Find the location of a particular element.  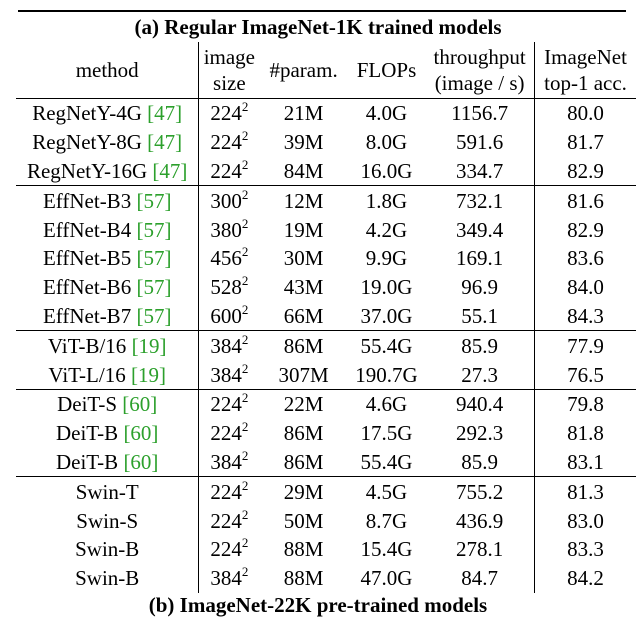

flops-cell: 8.0G is located at coordinates (386, 142).